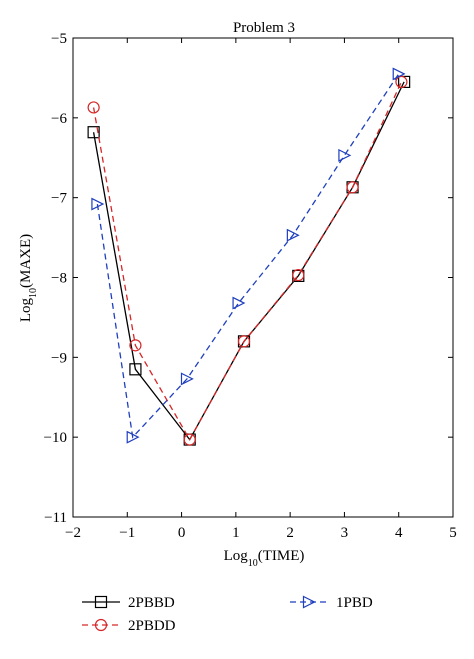 Image resolution: width=474 pixels, height=659 pixels. I want to click on y-tick-label: −11, so click(55, 518).